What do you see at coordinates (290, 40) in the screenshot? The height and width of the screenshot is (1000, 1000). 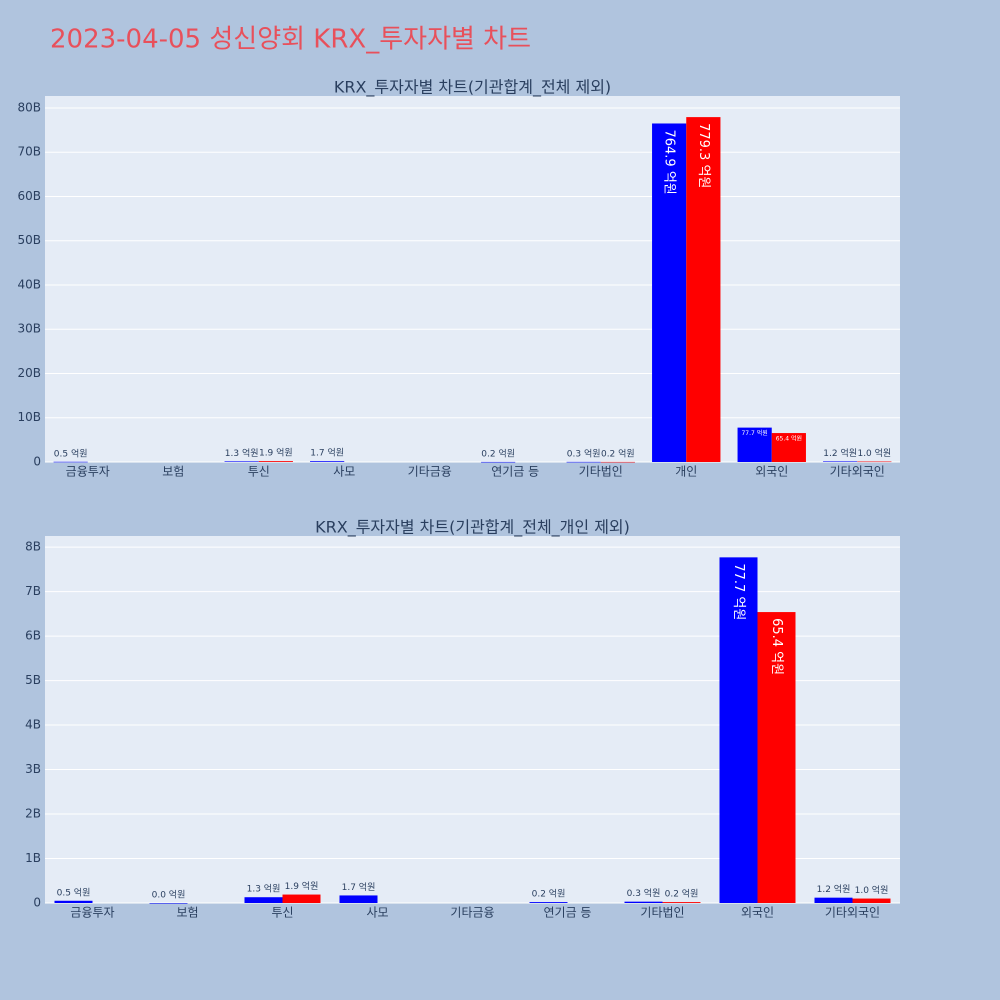 I see `page-title: 2023-04-05 성신양회 KRX_투자자별 차트` at bounding box center [290, 40].